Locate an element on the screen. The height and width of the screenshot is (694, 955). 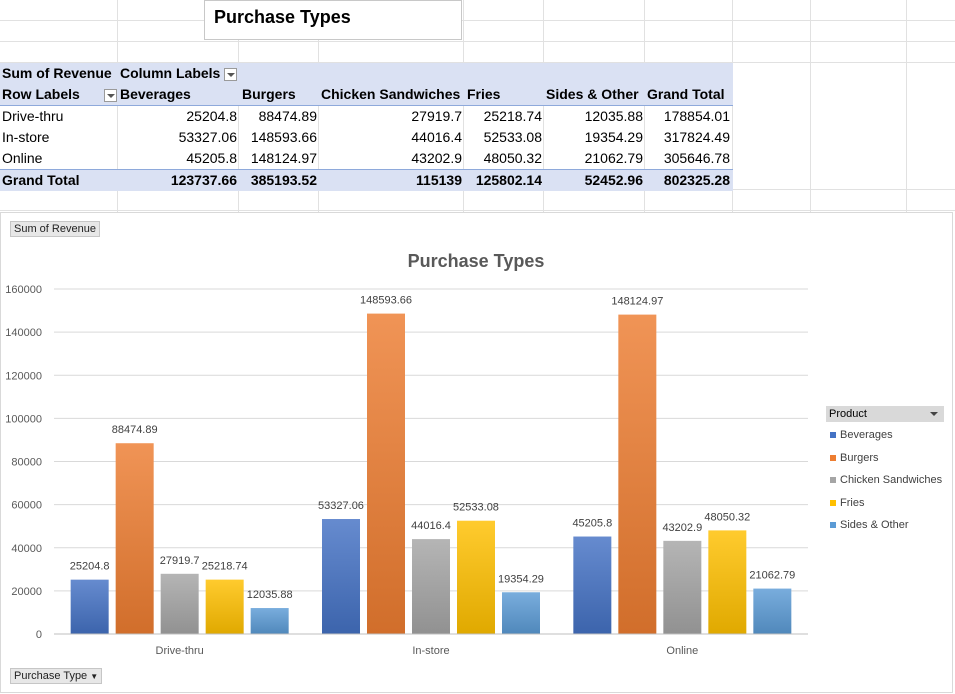
table-cell: 125802.14 is located at coordinates (508, 180).